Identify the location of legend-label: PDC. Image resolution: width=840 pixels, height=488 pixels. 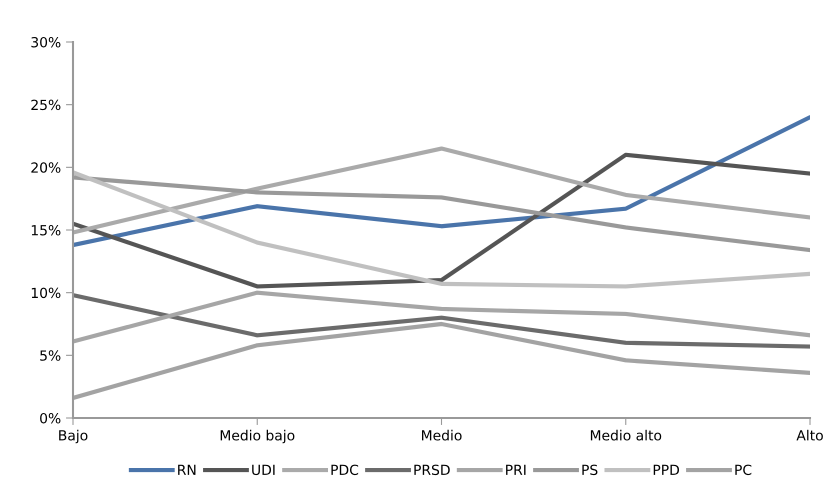
(344, 470).